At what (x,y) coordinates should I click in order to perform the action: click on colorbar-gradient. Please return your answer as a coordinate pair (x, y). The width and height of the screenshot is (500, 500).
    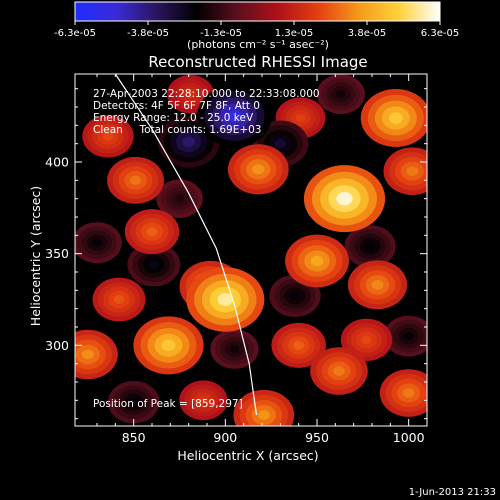
    Looking at the image, I should click on (257, 11).